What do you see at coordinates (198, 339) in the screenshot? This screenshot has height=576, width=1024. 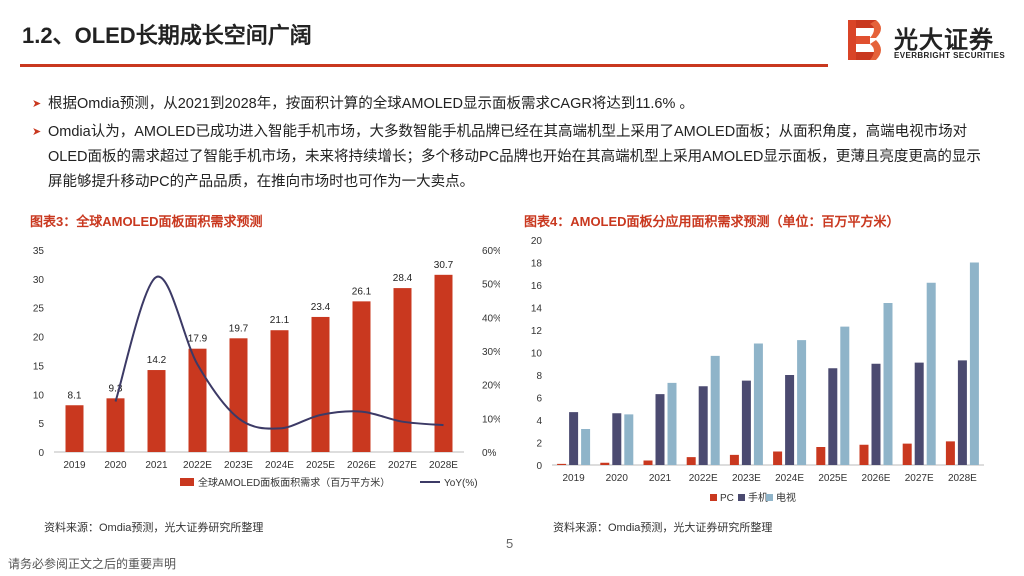 I see `data-label: 17.9` at bounding box center [198, 339].